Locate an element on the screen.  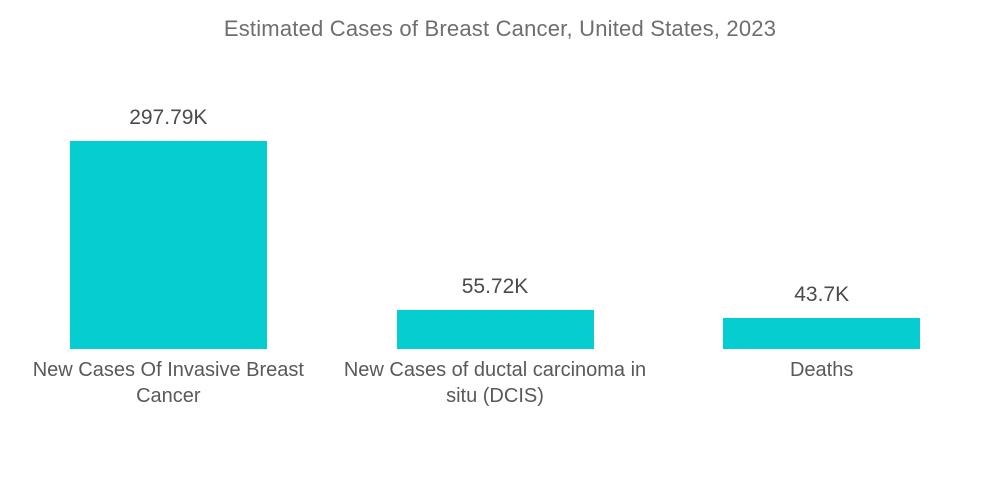
bar-stack: 43.7K is located at coordinates (822, 174).